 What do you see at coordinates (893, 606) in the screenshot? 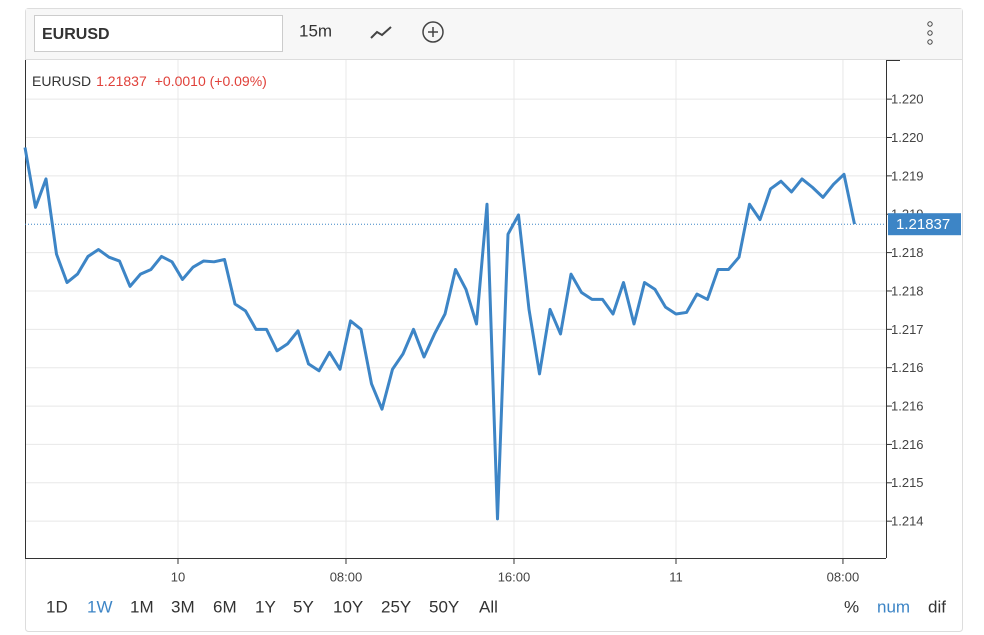
I see `mode-button: num` at bounding box center [893, 606].